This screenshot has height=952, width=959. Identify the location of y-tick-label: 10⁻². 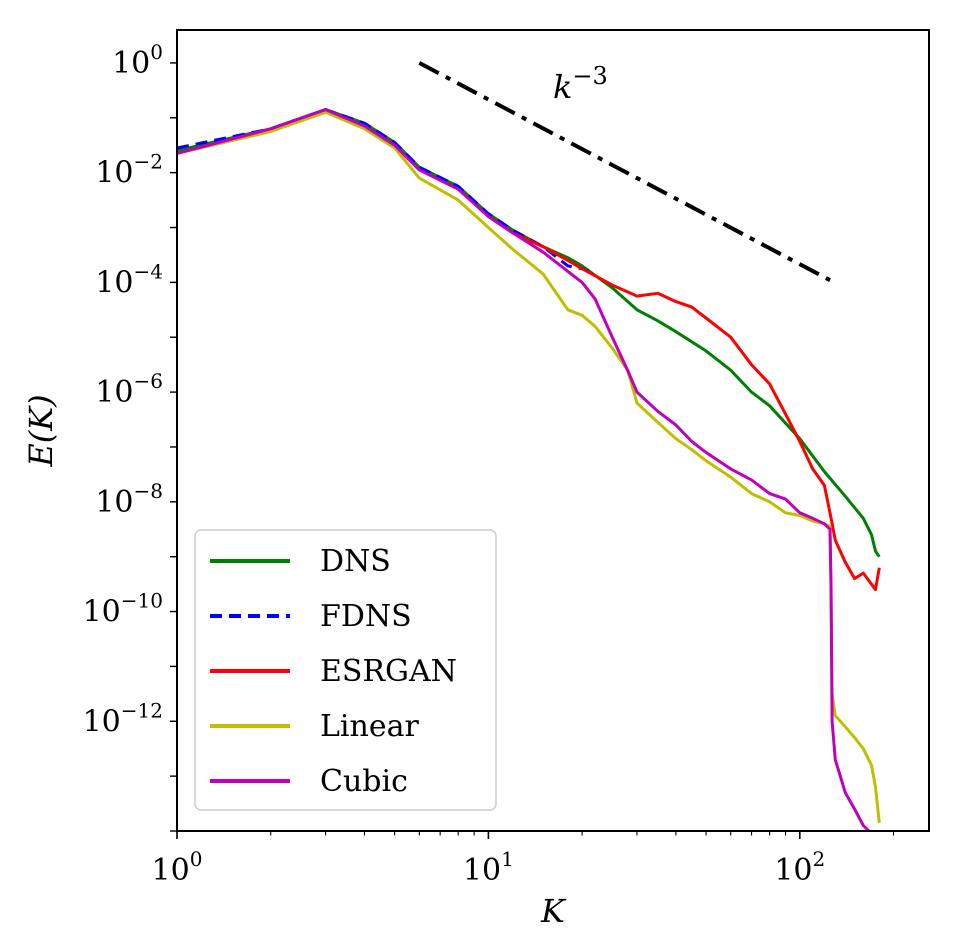
(129, 170).